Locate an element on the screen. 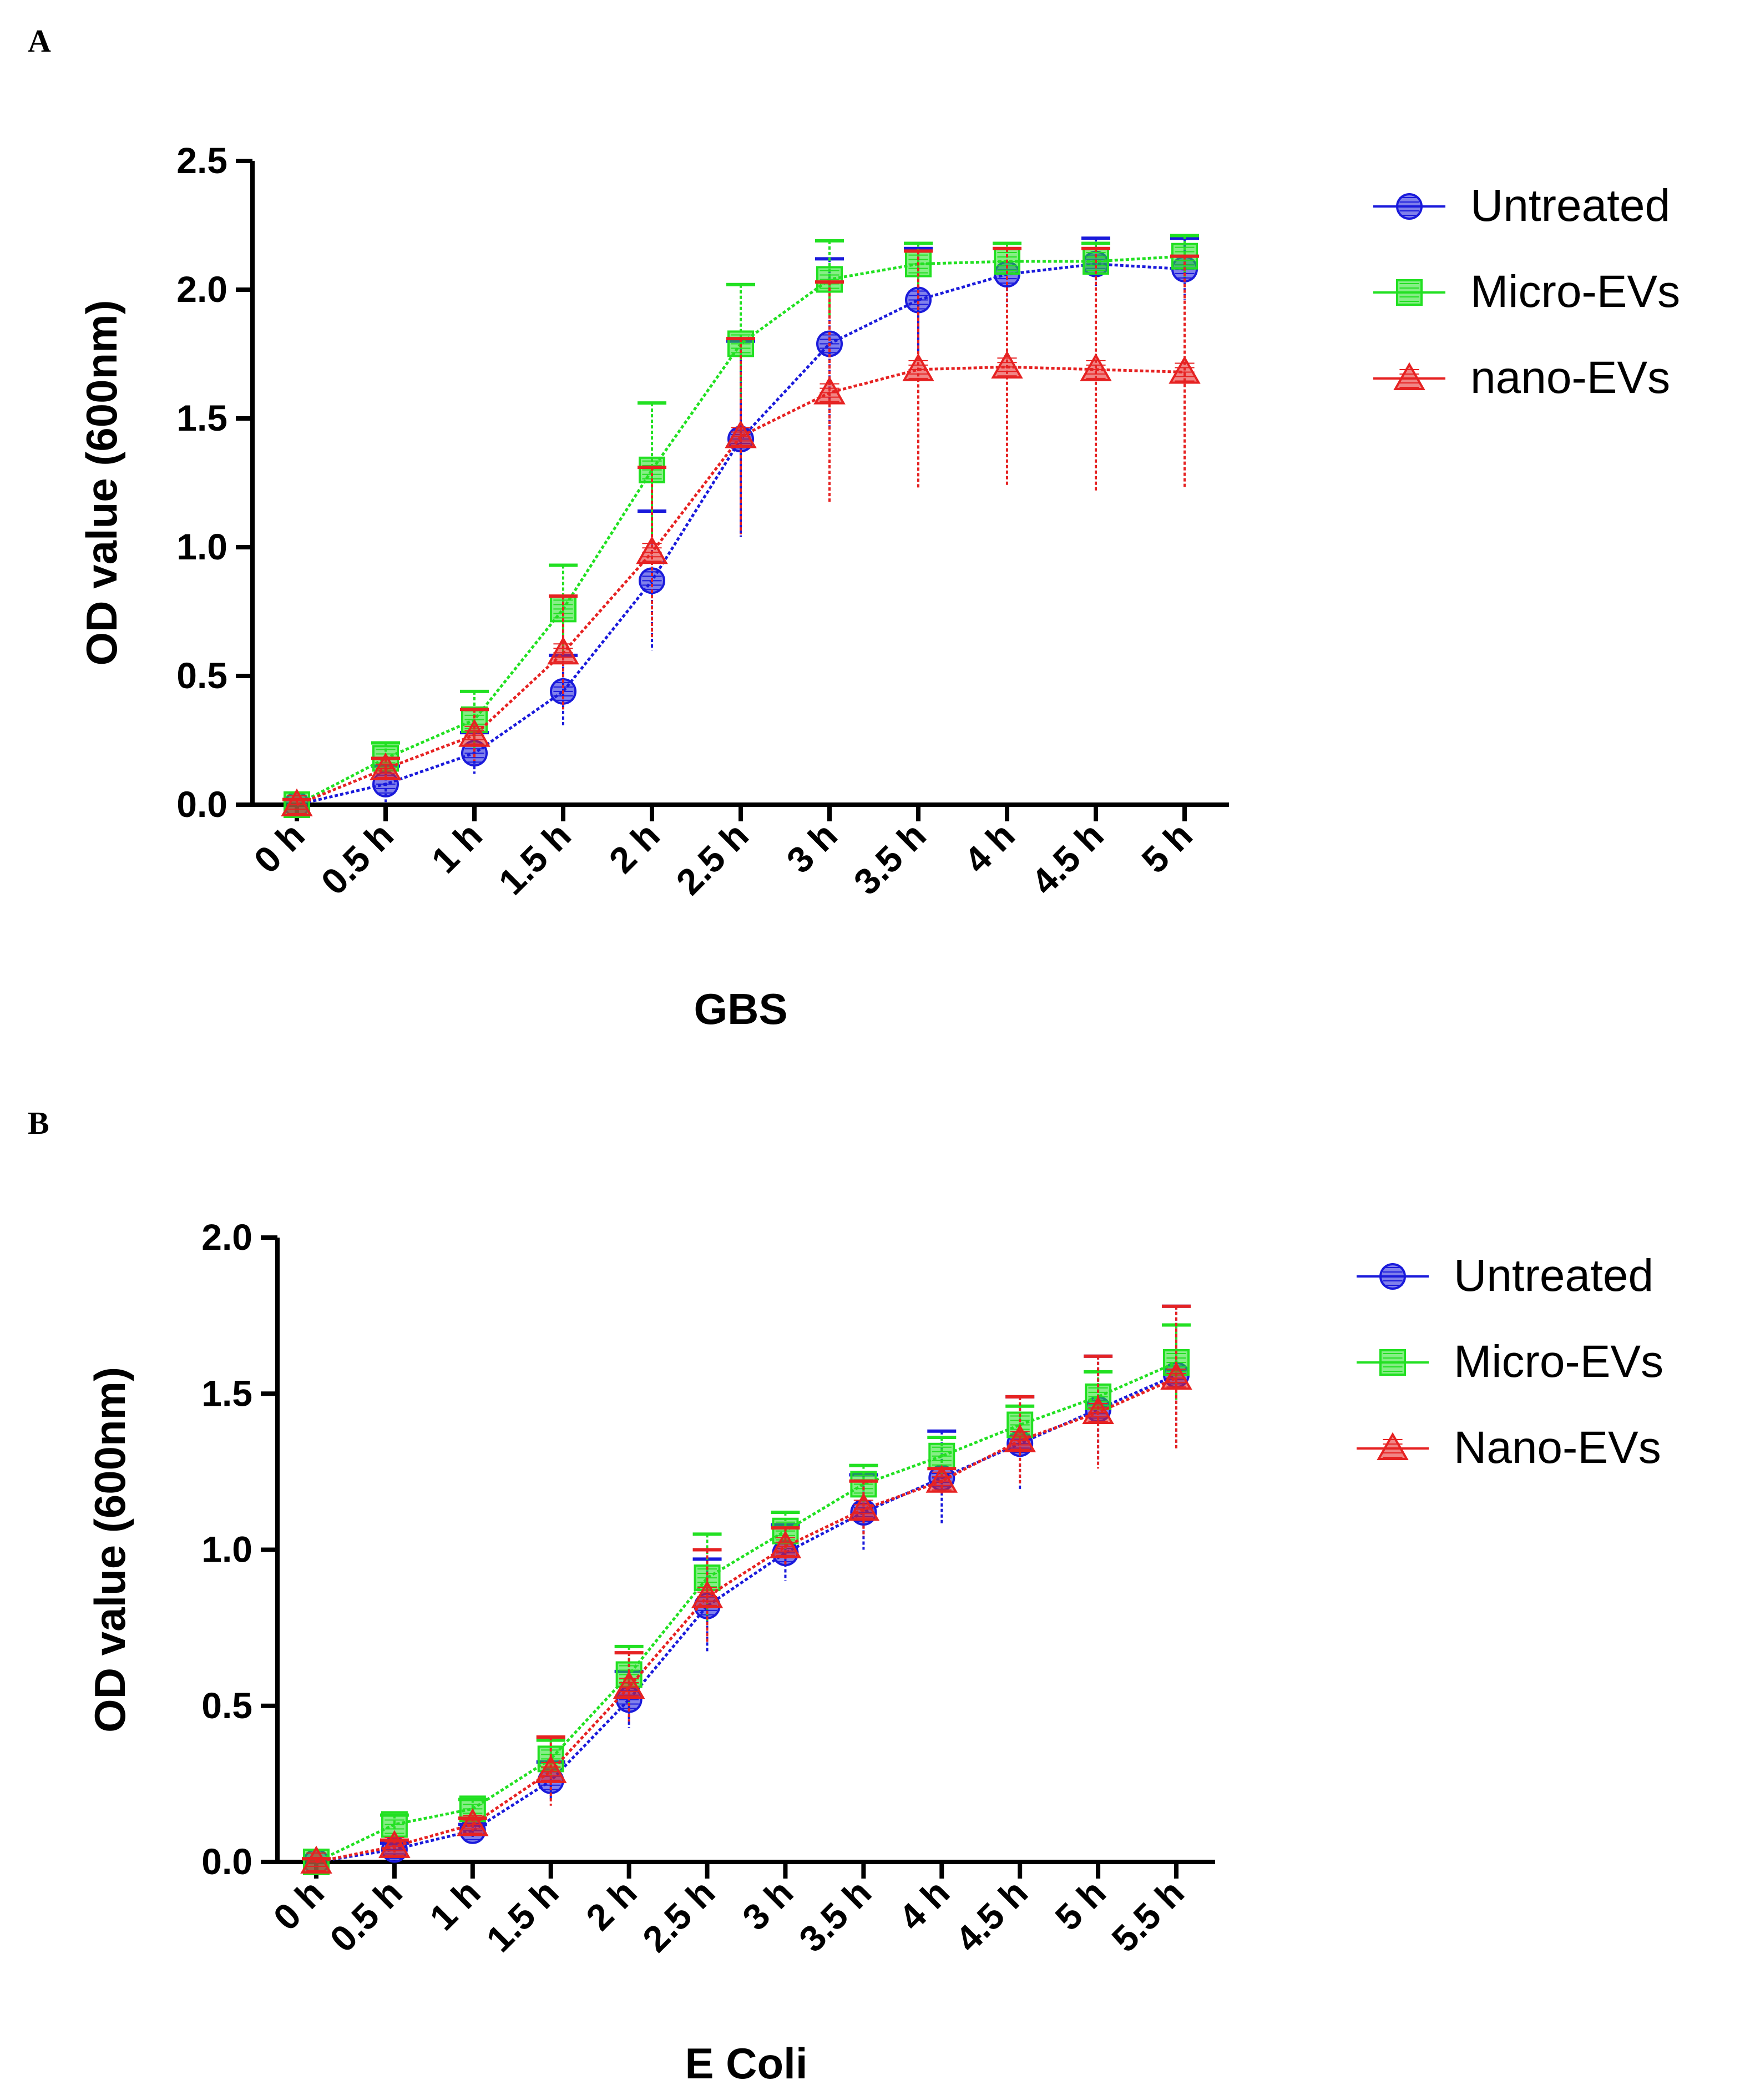  panel-label-a: A is located at coordinates (39, 41).